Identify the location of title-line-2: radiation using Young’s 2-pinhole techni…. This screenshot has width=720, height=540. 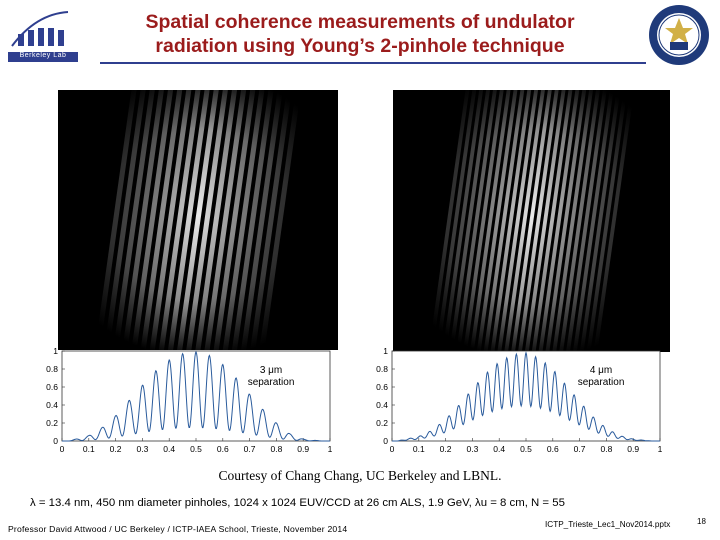
(360, 46).